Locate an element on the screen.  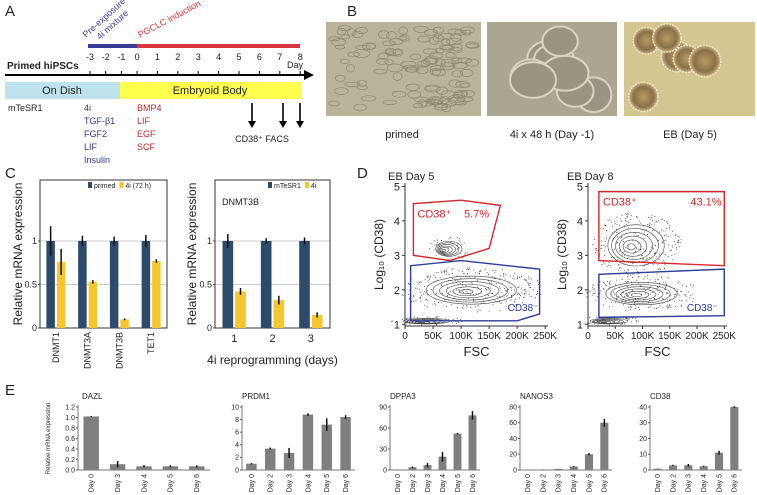
x-tick-label: 200K is located at coordinates (697, 336).